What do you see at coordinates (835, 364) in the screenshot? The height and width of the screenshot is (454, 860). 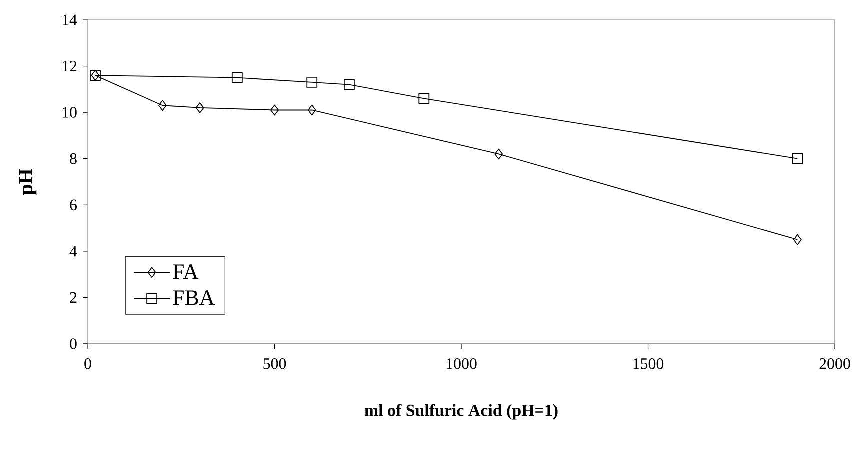 I see `x-tick-label: 2000` at bounding box center [835, 364].